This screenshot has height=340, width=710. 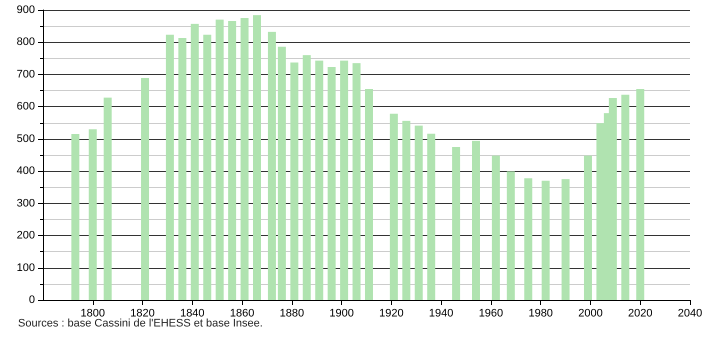 I want to click on x-tick-label: 1900, so click(x=341, y=314).